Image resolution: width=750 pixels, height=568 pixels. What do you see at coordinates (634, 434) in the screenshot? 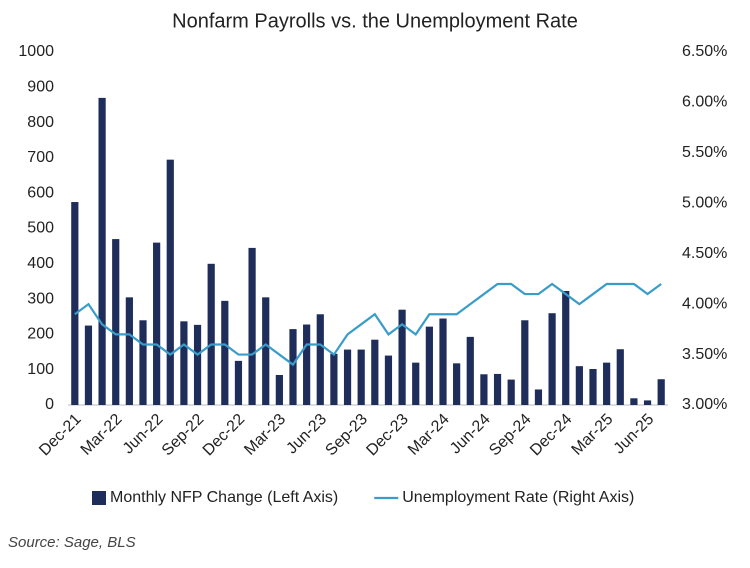
I see `x-tick-label: Jun-25` at bounding box center [634, 434].